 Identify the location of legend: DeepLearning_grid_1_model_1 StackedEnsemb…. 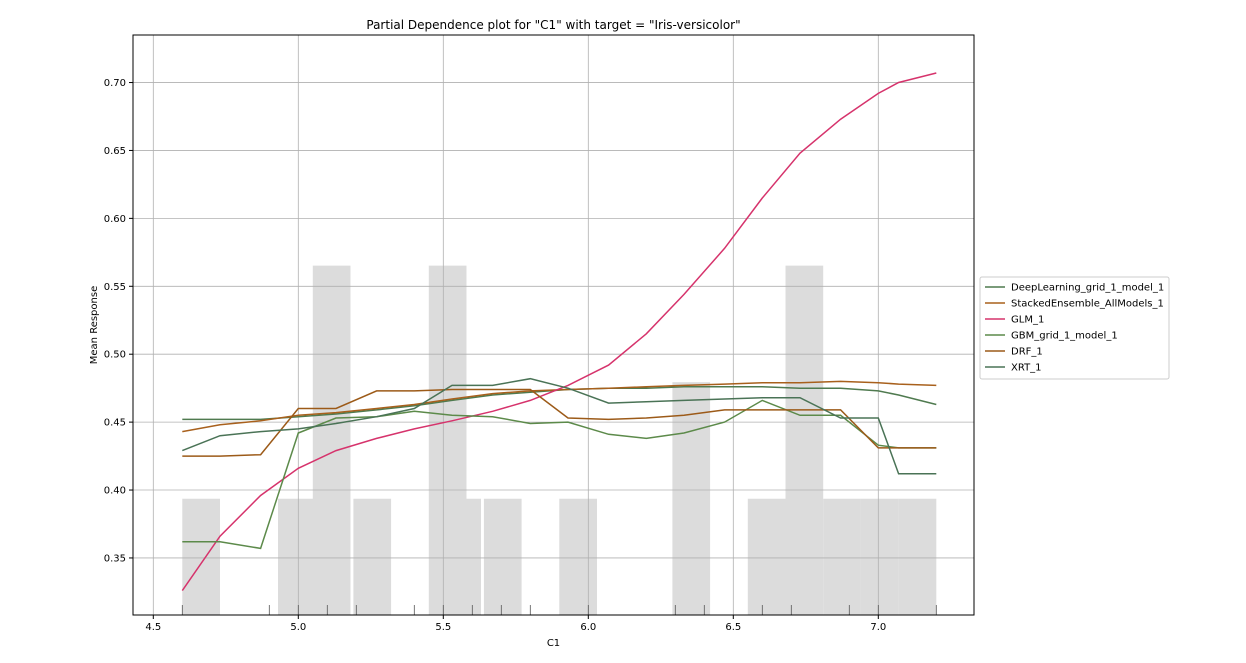
(1074, 328).